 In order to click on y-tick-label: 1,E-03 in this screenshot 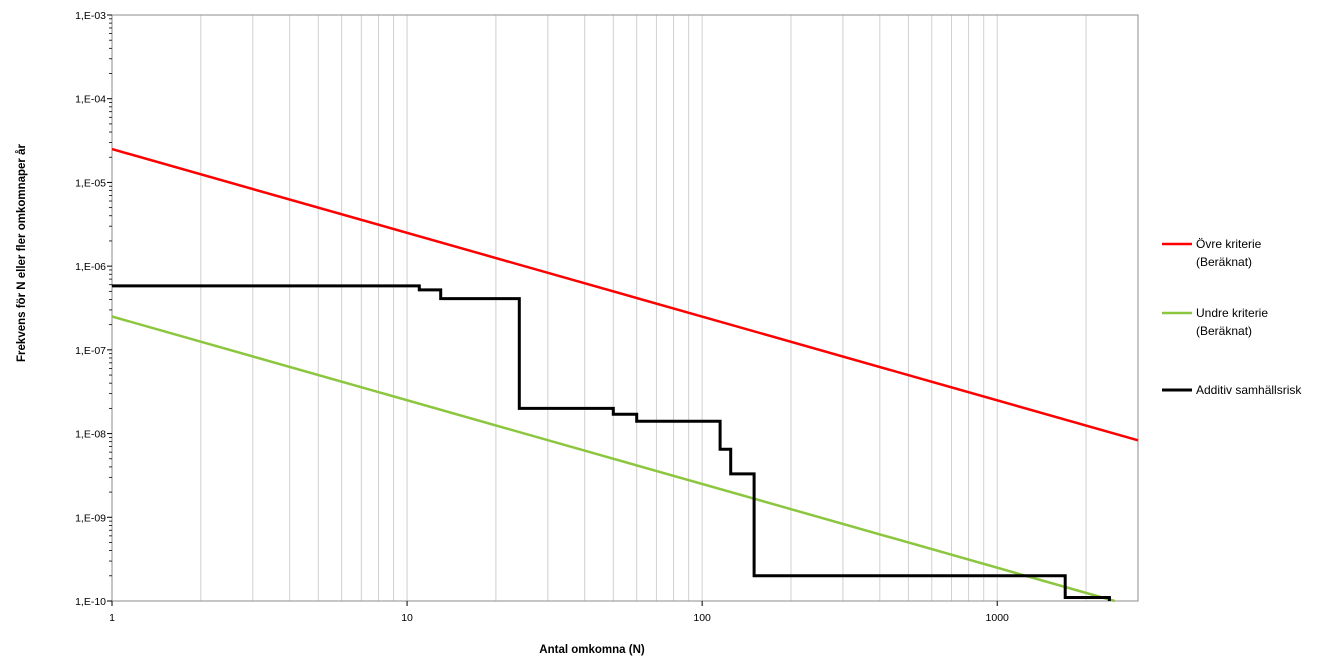, I will do `click(90, 16)`.